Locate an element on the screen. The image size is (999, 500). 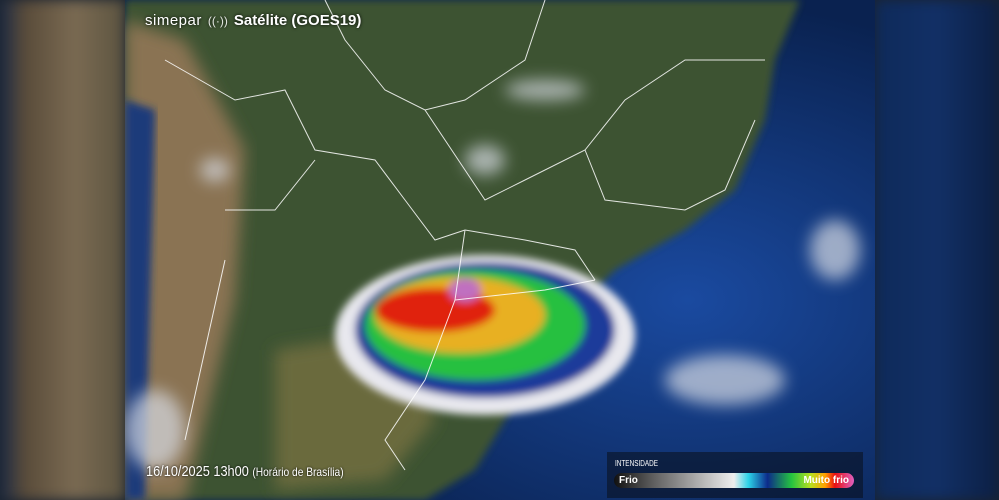
legend-low-label: Frio is located at coordinates (628, 480).